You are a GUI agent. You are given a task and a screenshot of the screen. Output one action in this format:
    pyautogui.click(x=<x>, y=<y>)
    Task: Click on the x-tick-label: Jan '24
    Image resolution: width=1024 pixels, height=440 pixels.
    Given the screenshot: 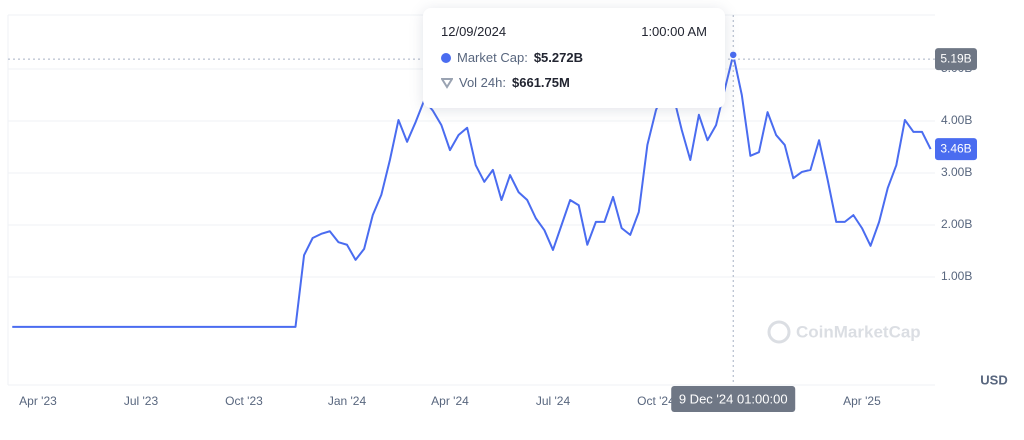 What is the action you would take?
    pyautogui.click(x=347, y=401)
    